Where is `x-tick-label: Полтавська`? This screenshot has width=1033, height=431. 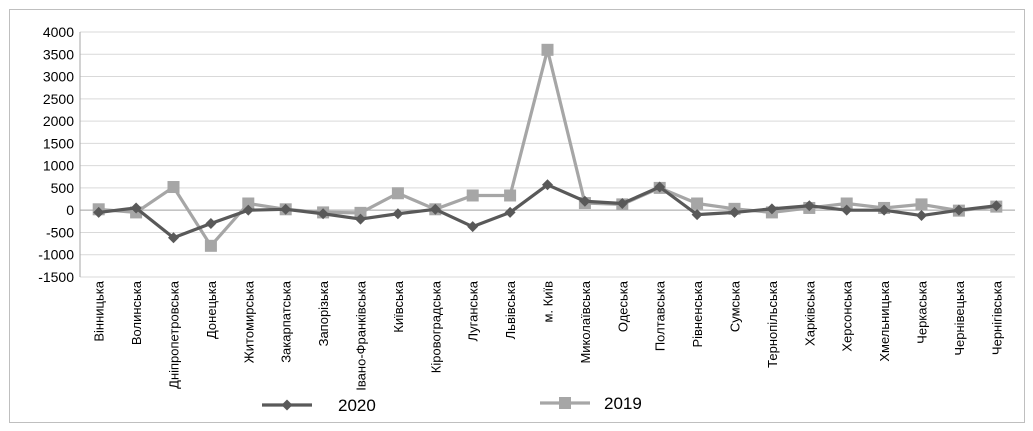 x-tick-label: Полтавська is located at coordinates (660, 315).